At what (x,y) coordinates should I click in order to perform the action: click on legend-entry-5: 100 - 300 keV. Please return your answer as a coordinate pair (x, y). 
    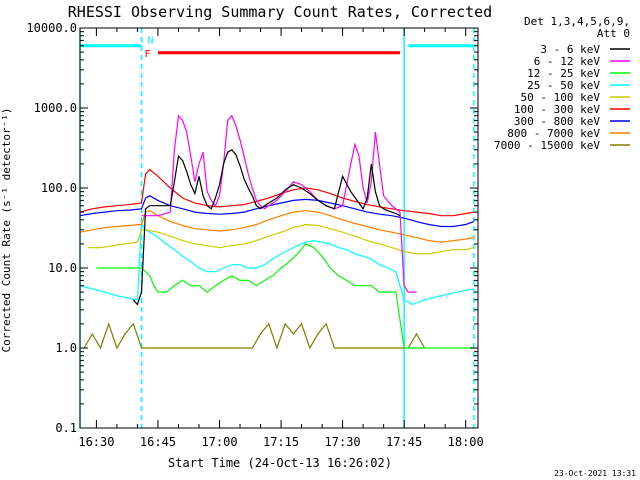
    Looking at the image, I should click on (557, 109).